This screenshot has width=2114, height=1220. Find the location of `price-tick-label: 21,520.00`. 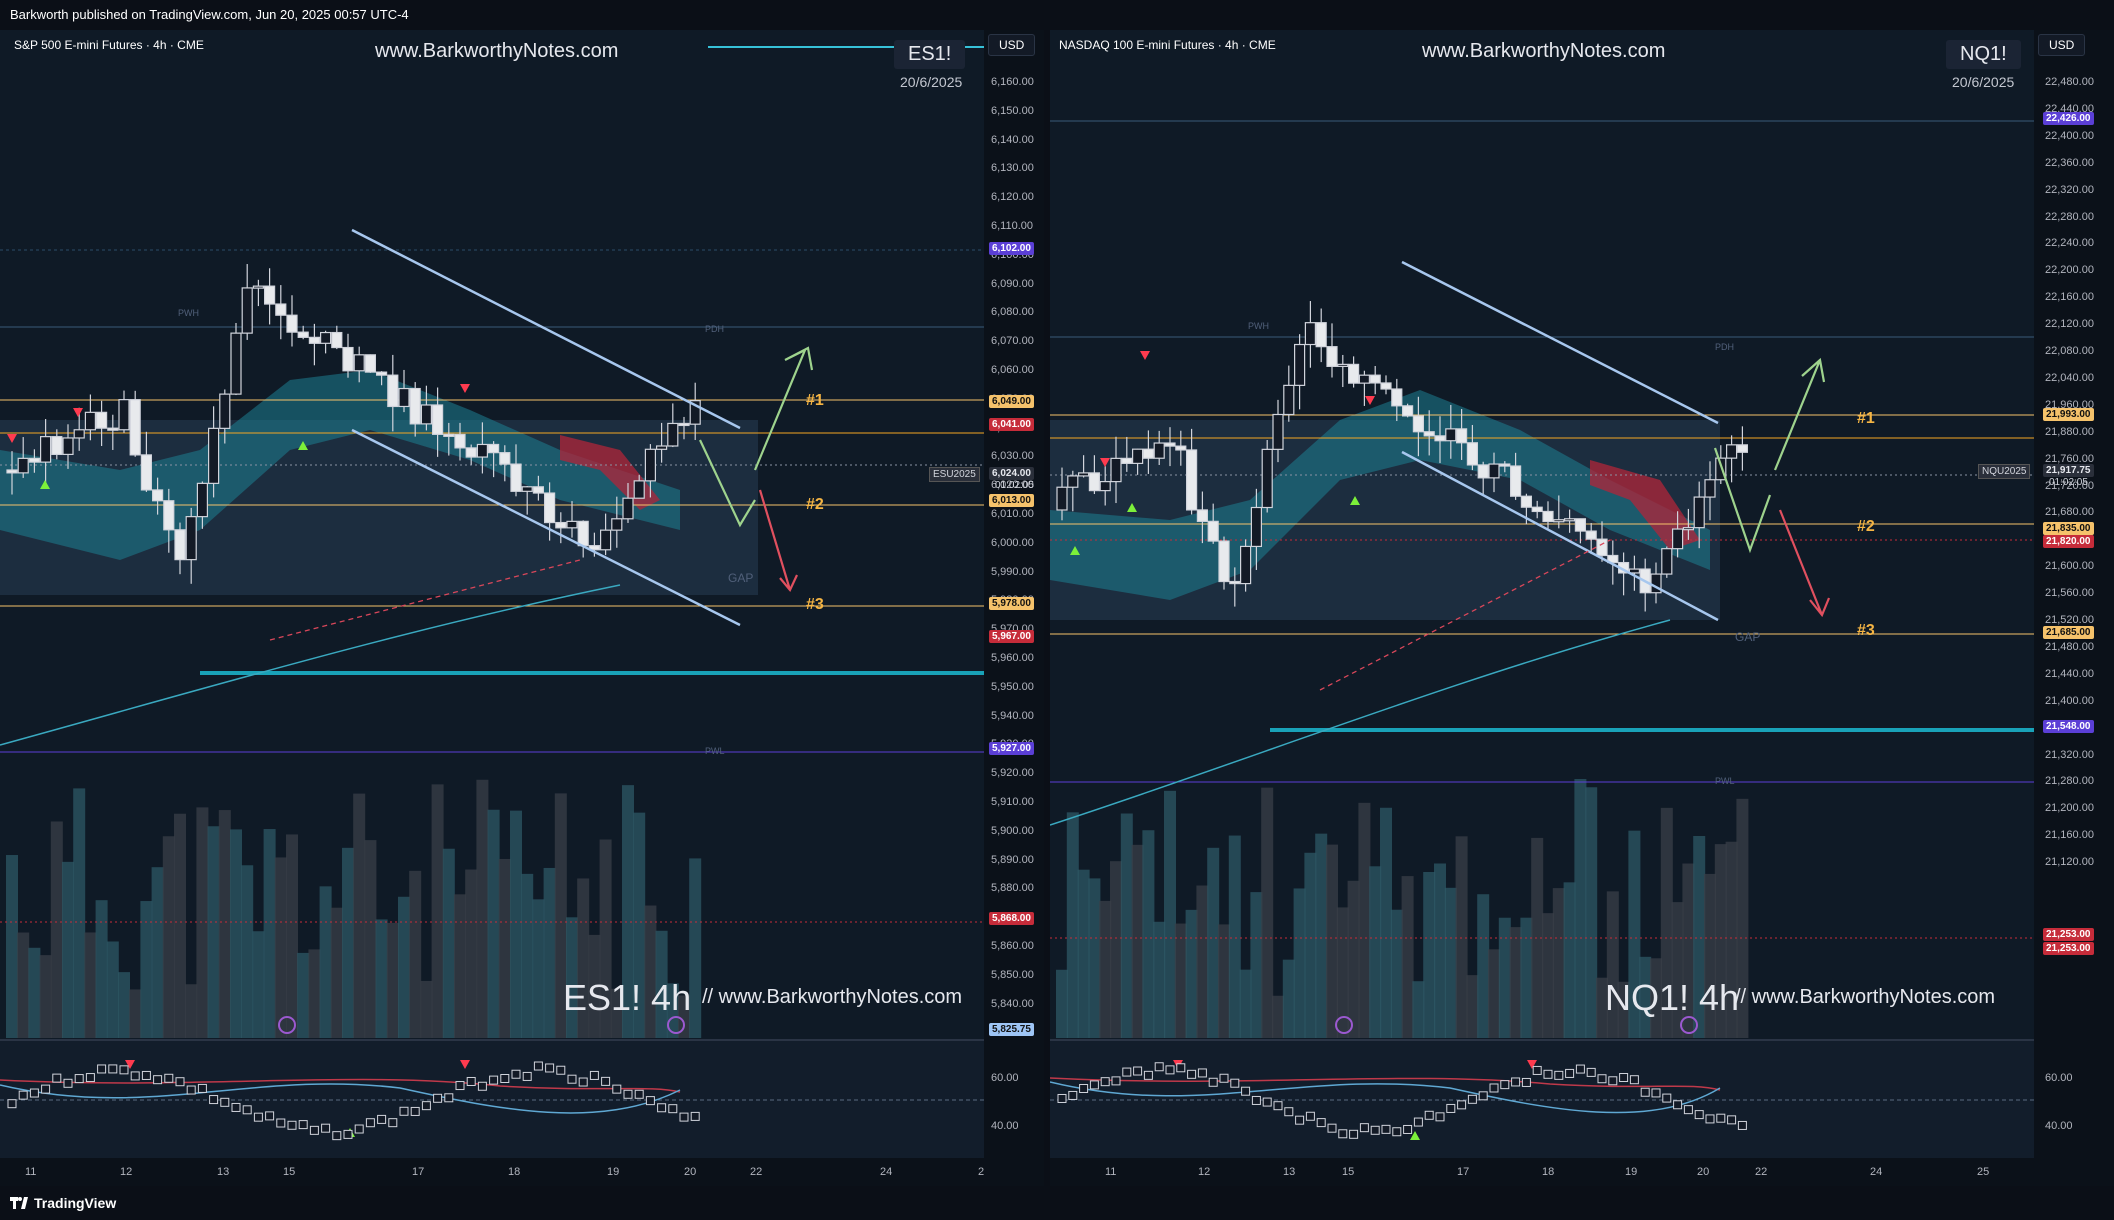

price-tick-label: 21,520.00 is located at coordinates (2069, 620).